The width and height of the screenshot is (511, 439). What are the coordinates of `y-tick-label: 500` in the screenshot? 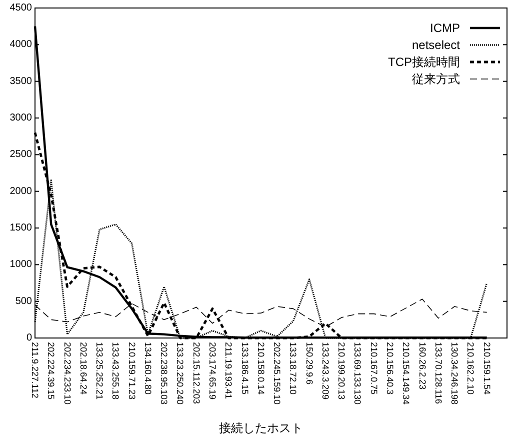 It's located at (23, 301).